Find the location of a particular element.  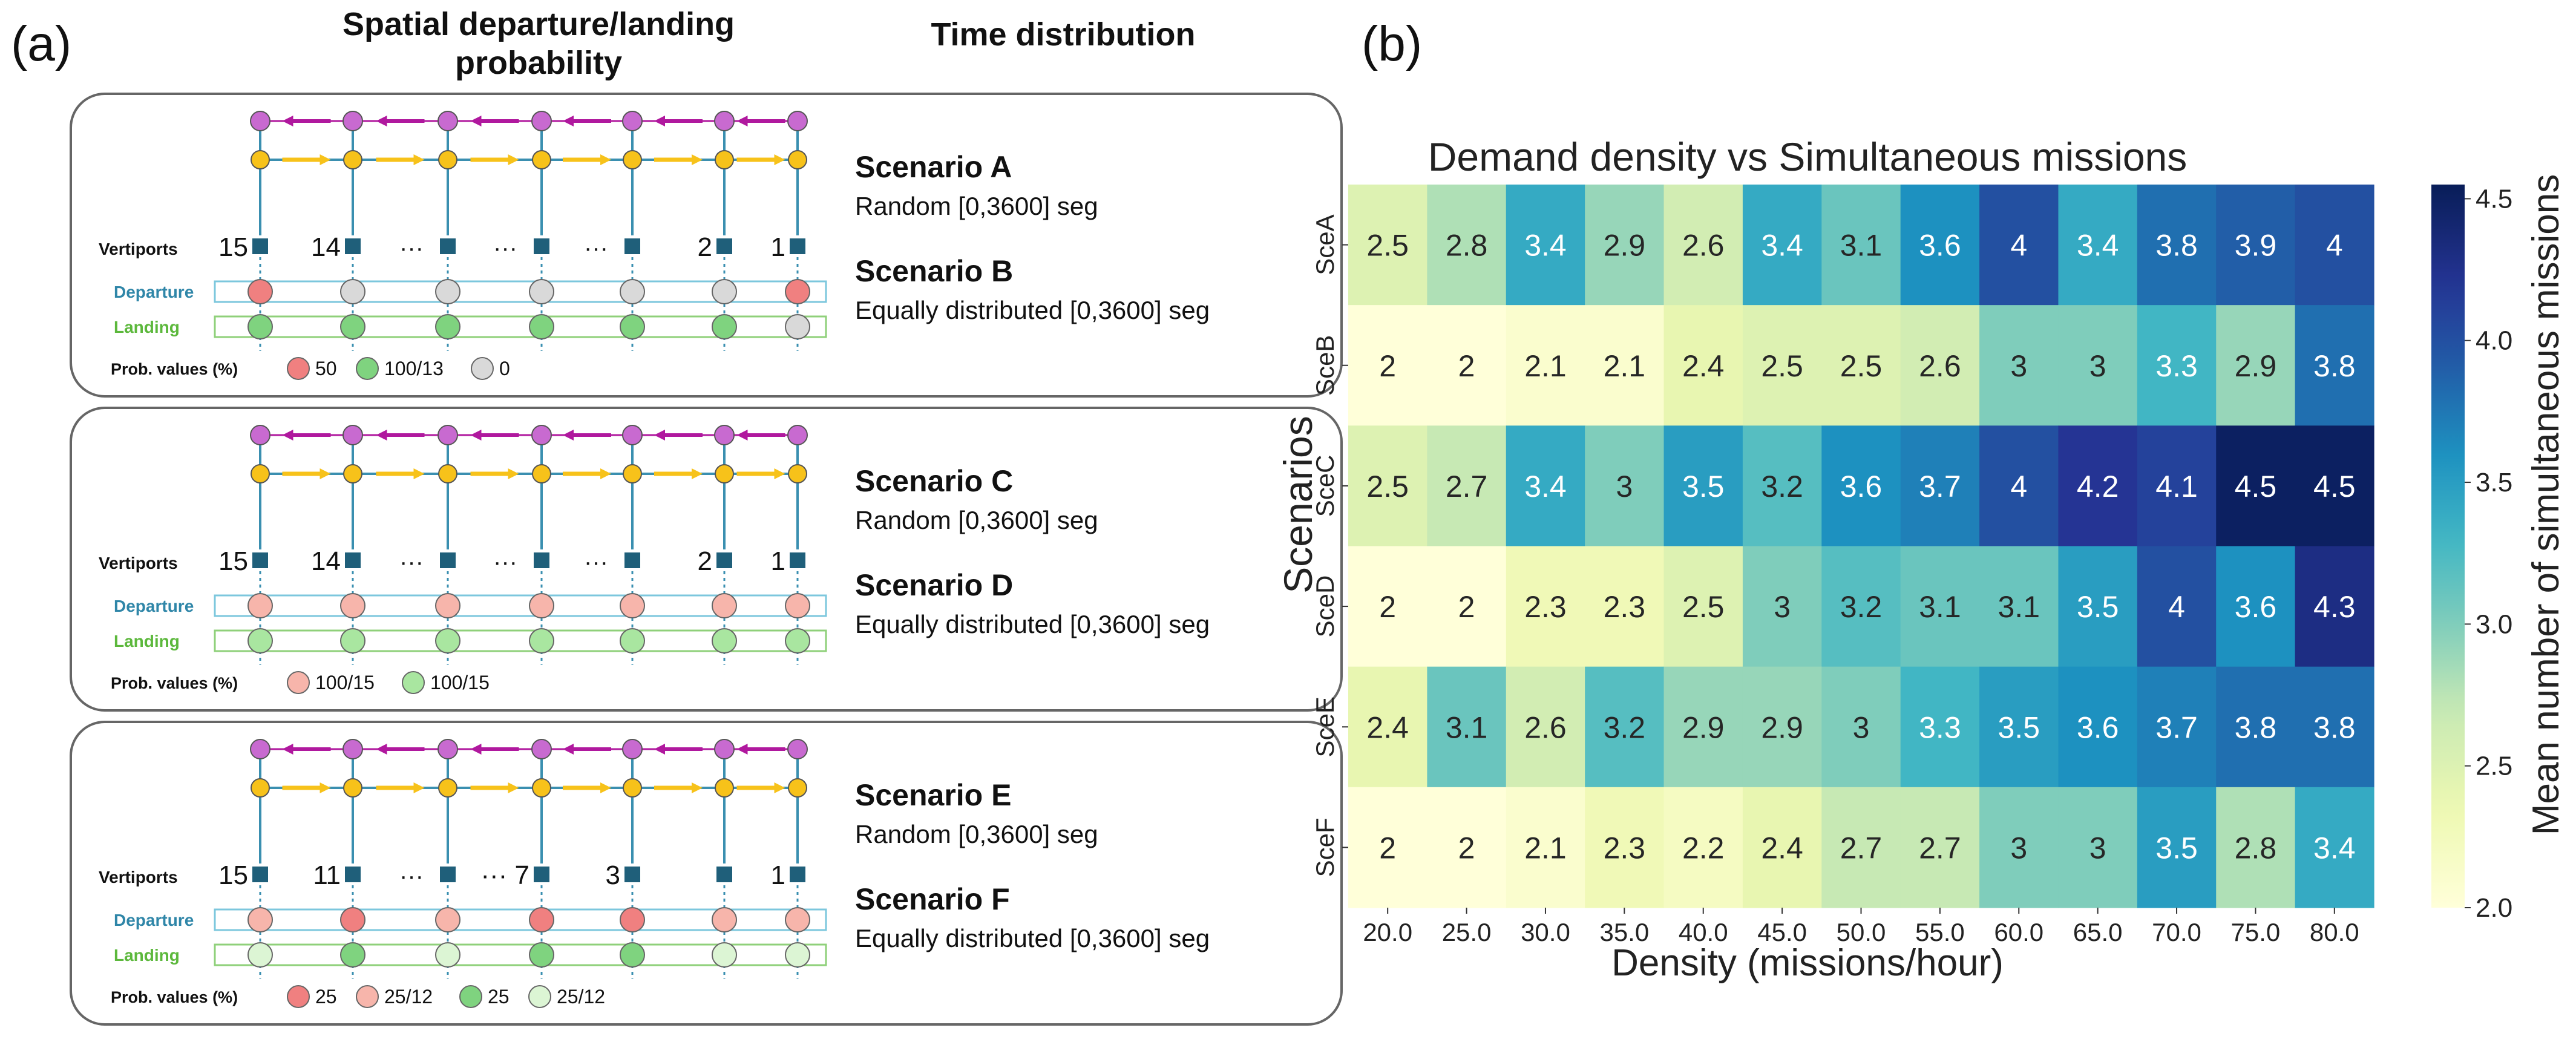

prob-values-label: Prob. values (%) is located at coordinates (174, 369).